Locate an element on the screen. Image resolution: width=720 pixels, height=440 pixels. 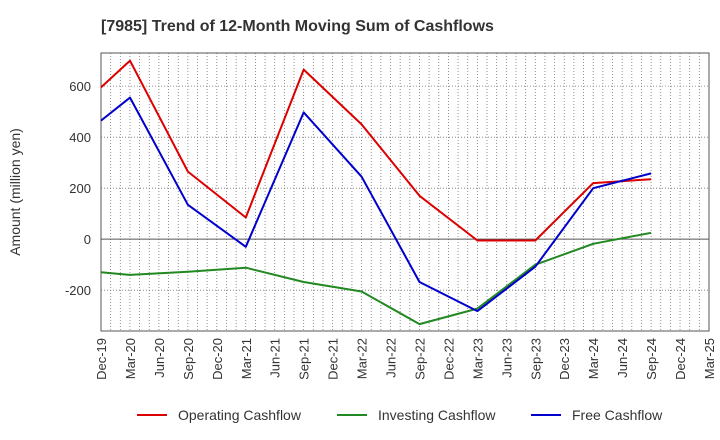
x-tick-label: Dec-24 is located at coordinates (680, 359).